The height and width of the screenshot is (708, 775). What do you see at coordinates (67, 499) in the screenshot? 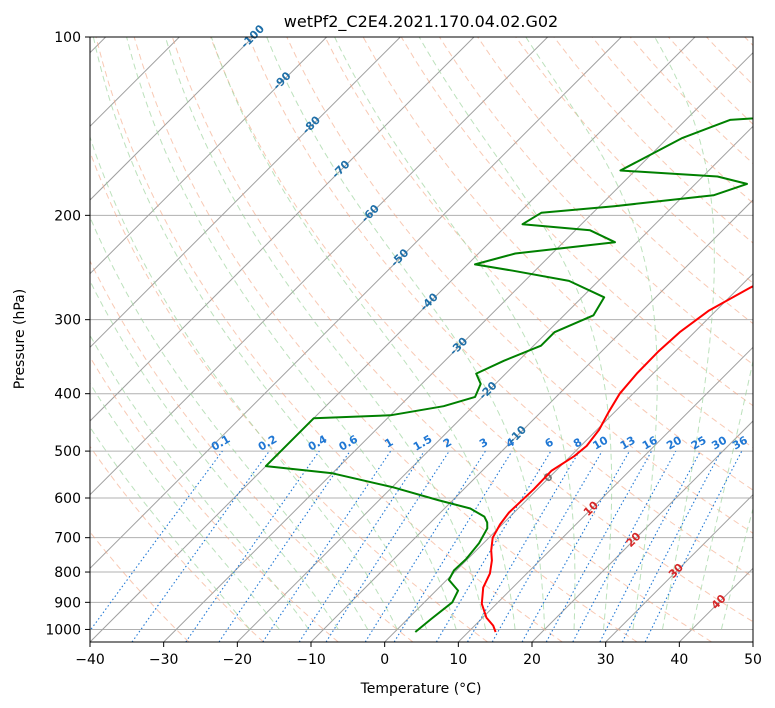
I see `y-tick-label: 600` at bounding box center [67, 499].